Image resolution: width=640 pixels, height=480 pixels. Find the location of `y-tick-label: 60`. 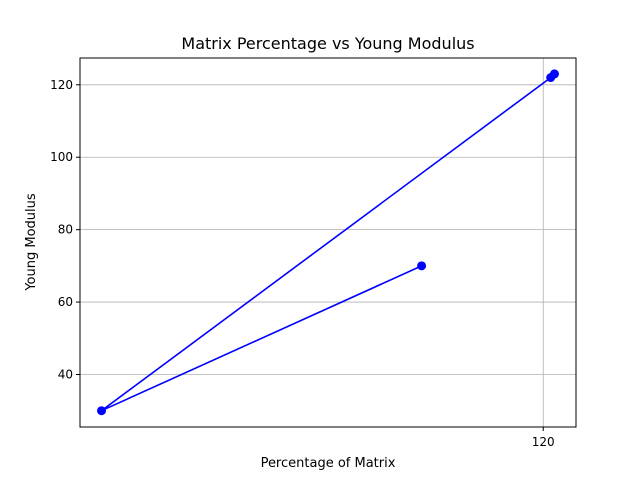

y-tick-label: 60 is located at coordinates (65, 302).